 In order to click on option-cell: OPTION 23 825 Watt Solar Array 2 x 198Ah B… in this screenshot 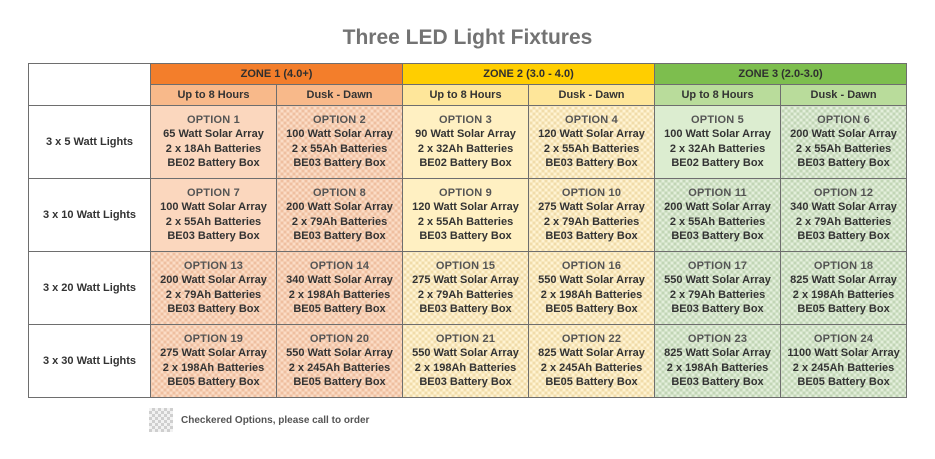, I will do `click(718, 361)`.